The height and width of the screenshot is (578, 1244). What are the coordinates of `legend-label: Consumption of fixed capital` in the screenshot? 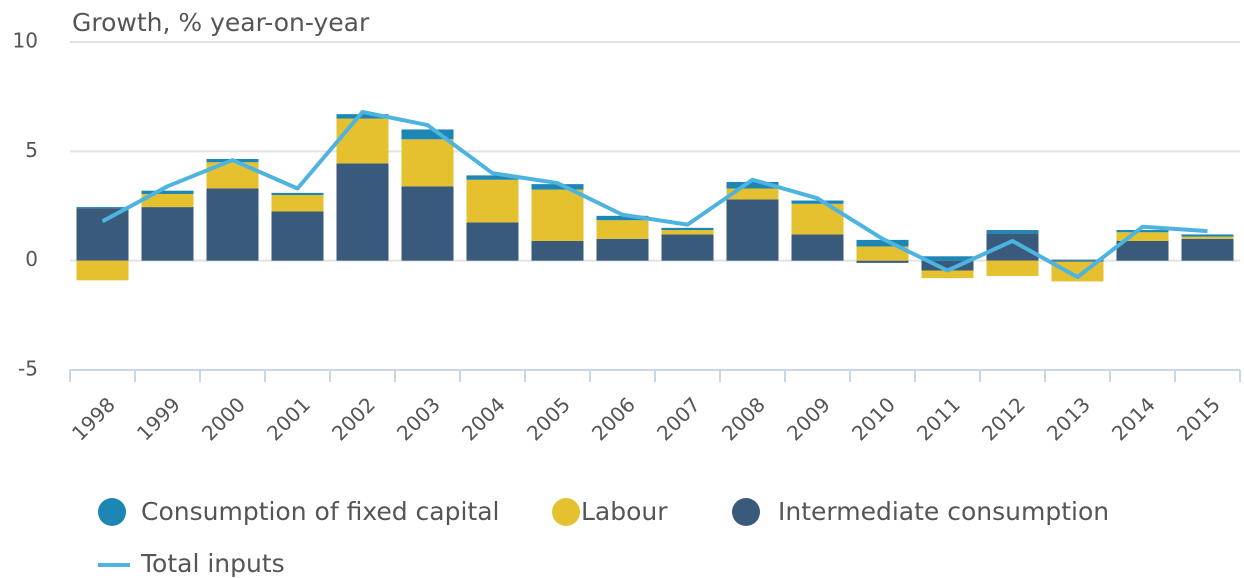 It's located at (320, 511).